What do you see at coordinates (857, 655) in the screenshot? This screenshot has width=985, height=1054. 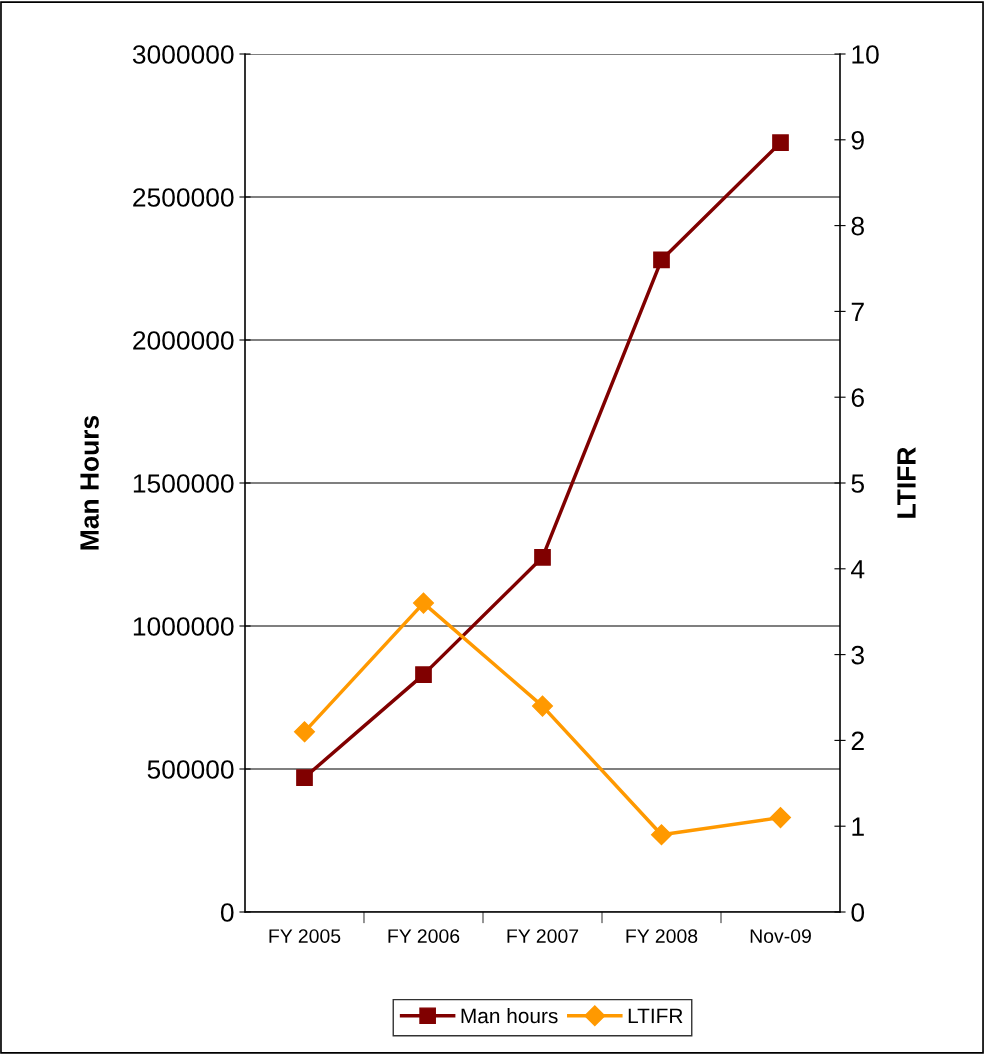 I see `y2-tick-label: 3` at bounding box center [857, 655].